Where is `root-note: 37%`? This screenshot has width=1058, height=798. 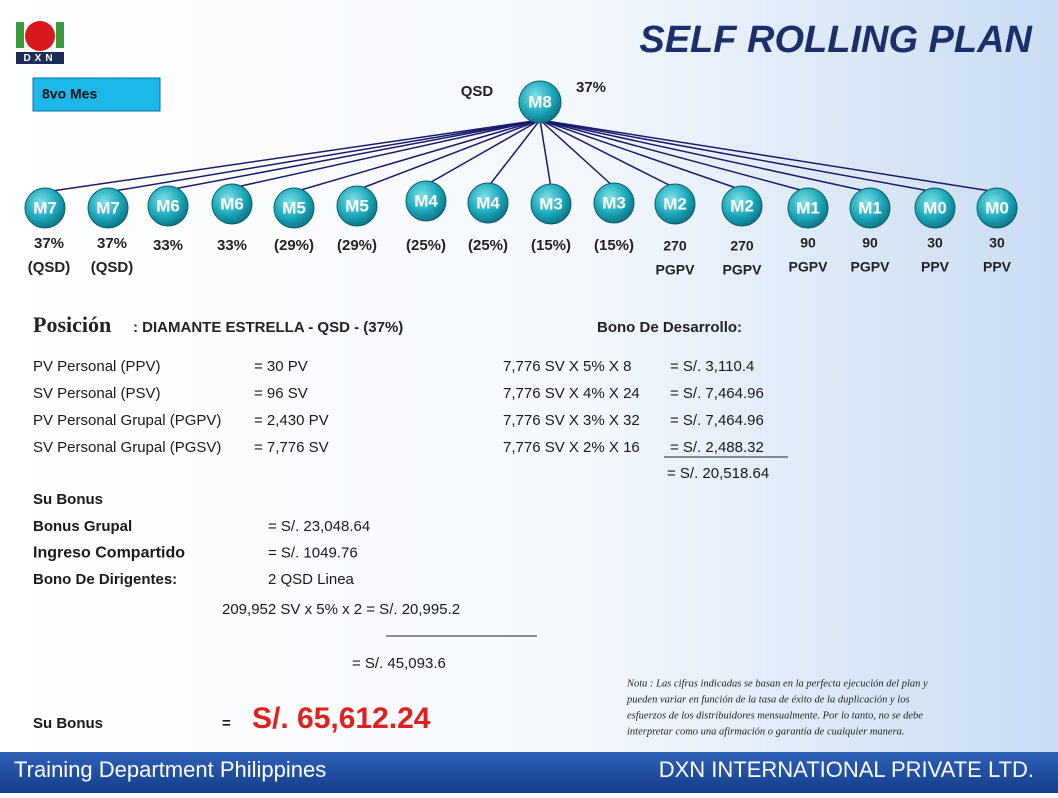 root-note: 37% is located at coordinates (591, 87).